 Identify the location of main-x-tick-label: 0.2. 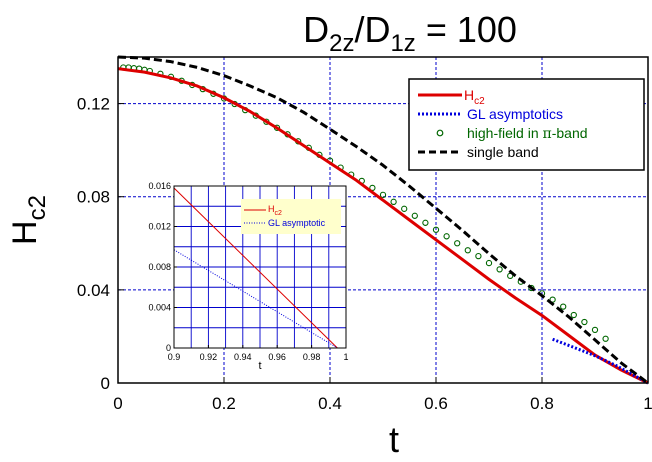
(224, 403).